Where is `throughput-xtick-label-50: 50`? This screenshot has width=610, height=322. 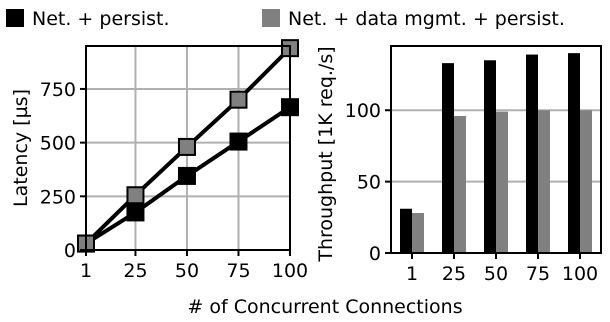
throughput-xtick-label-50: 50 is located at coordinates (496, 274).